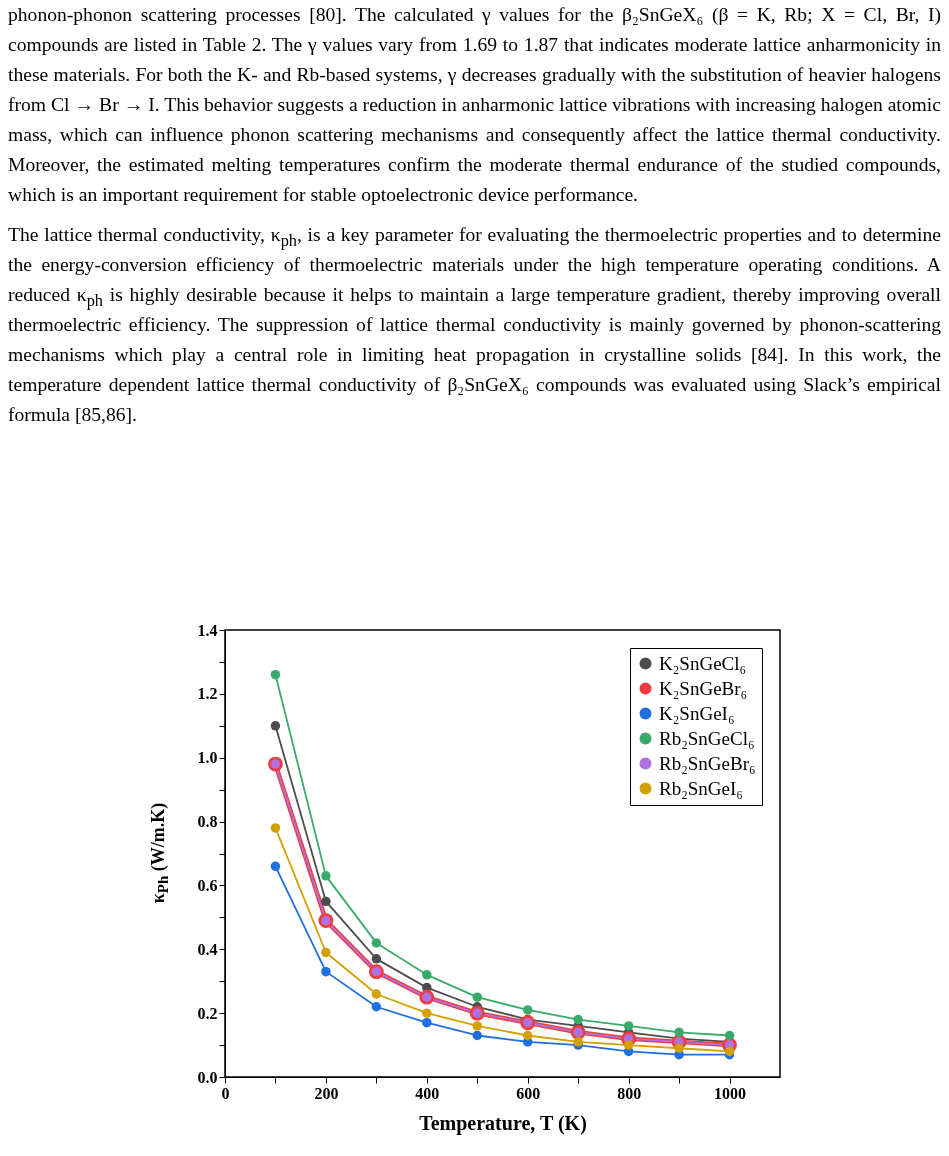  Describe the element at coordinates (503, 1123) in the screenshot. I see `x-axis-title: Temperature, T (K)` at that location.